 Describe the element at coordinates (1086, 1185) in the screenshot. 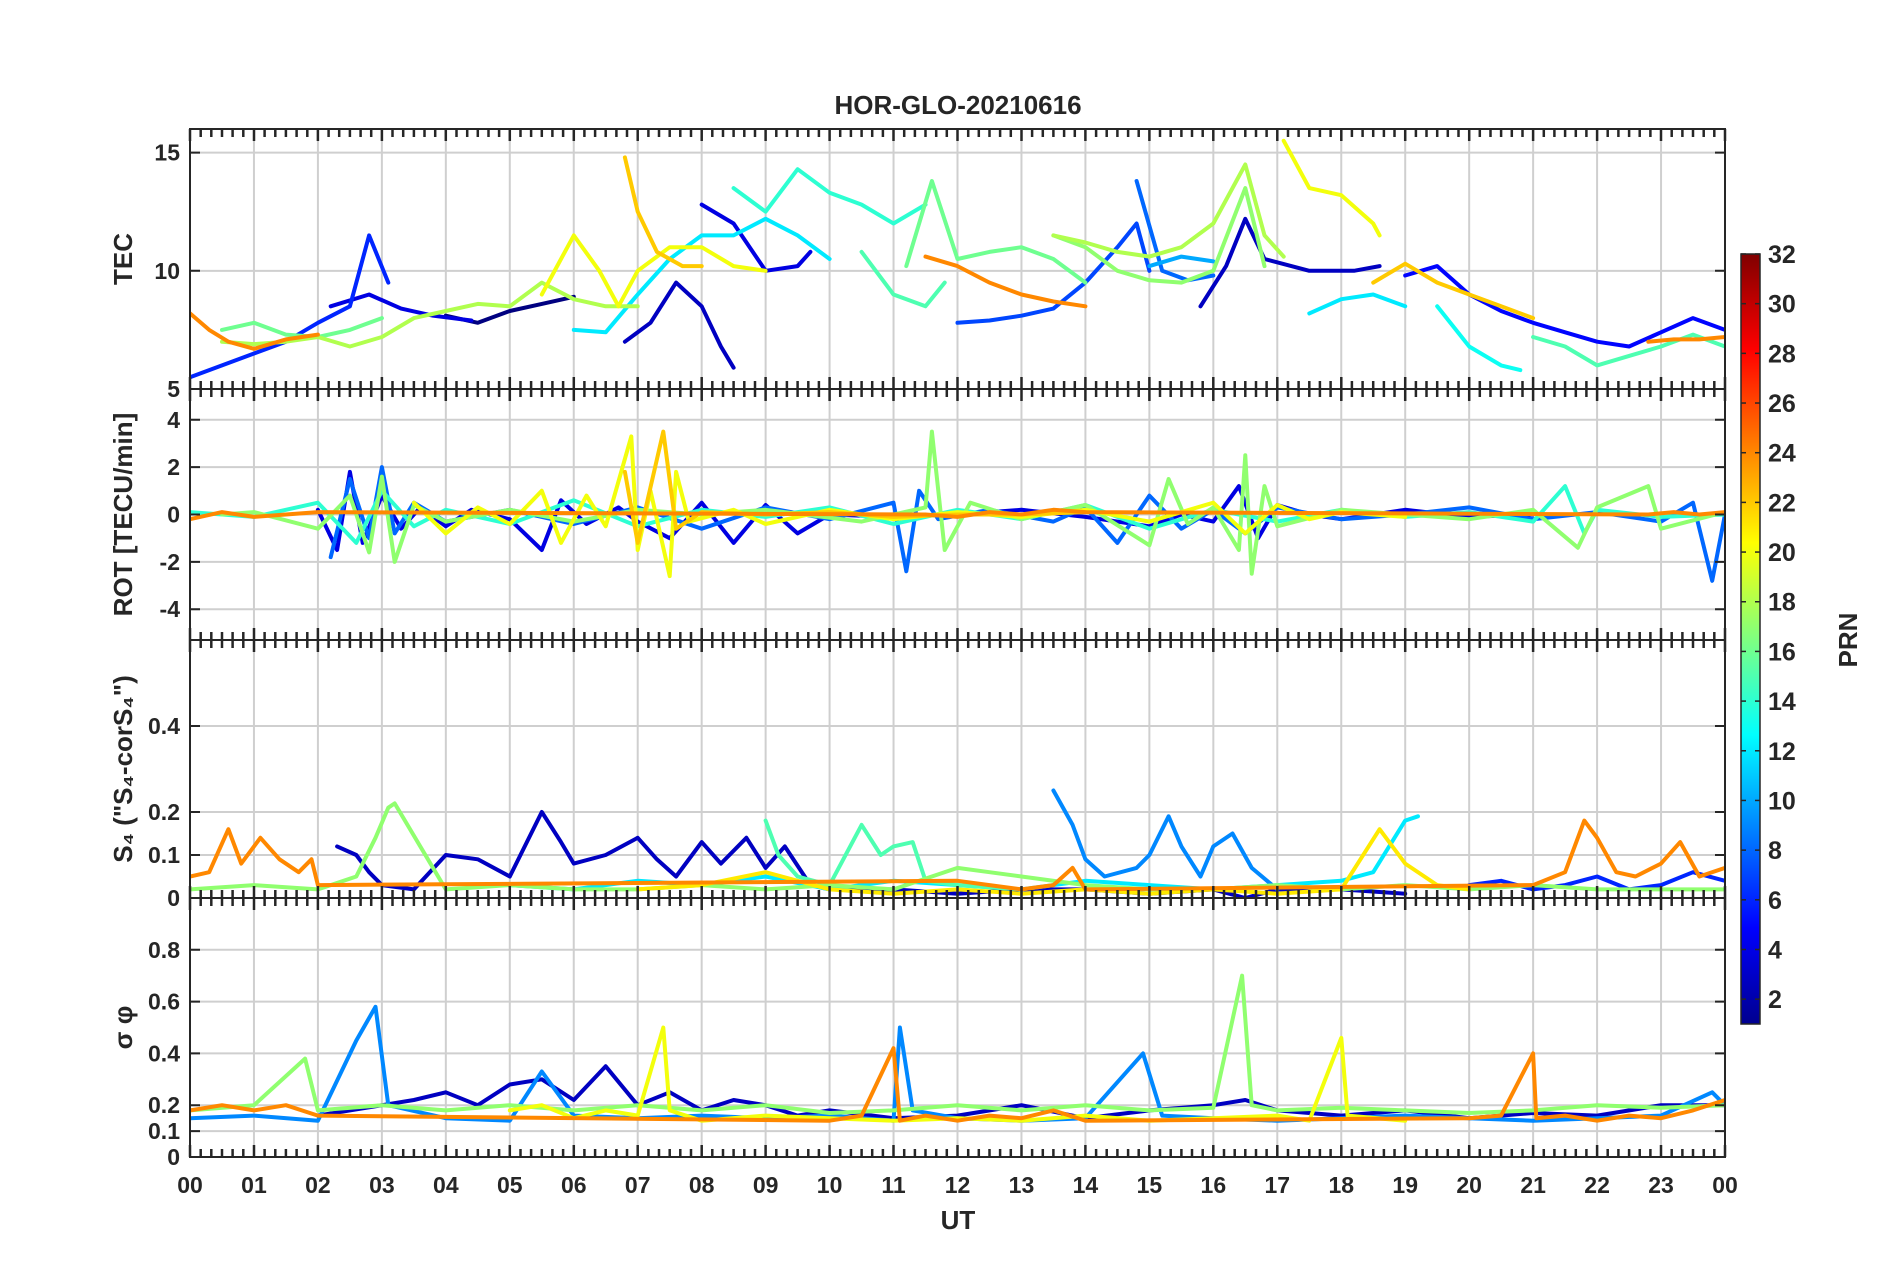

I see `x-tick-label: 14` at that location.